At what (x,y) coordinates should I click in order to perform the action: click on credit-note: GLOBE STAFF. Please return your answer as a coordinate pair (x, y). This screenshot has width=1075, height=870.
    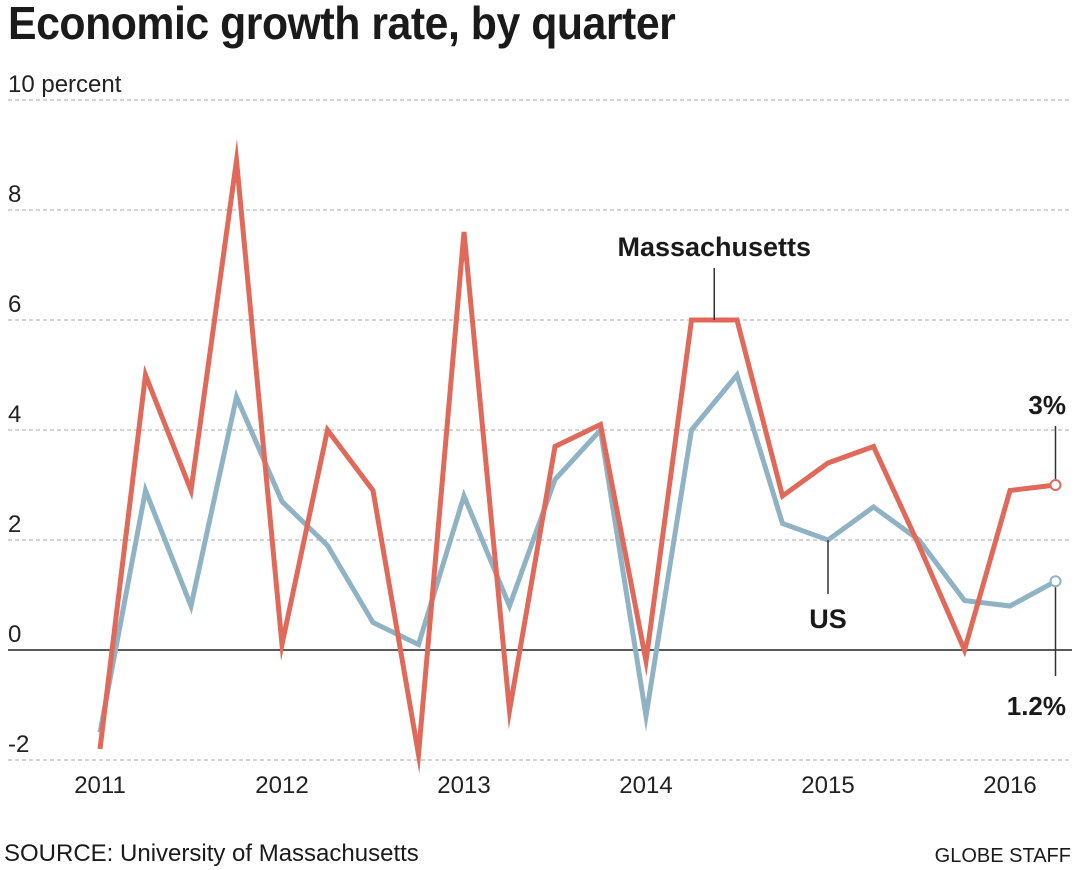
    Looking at the image, I should click on (1002, 856).